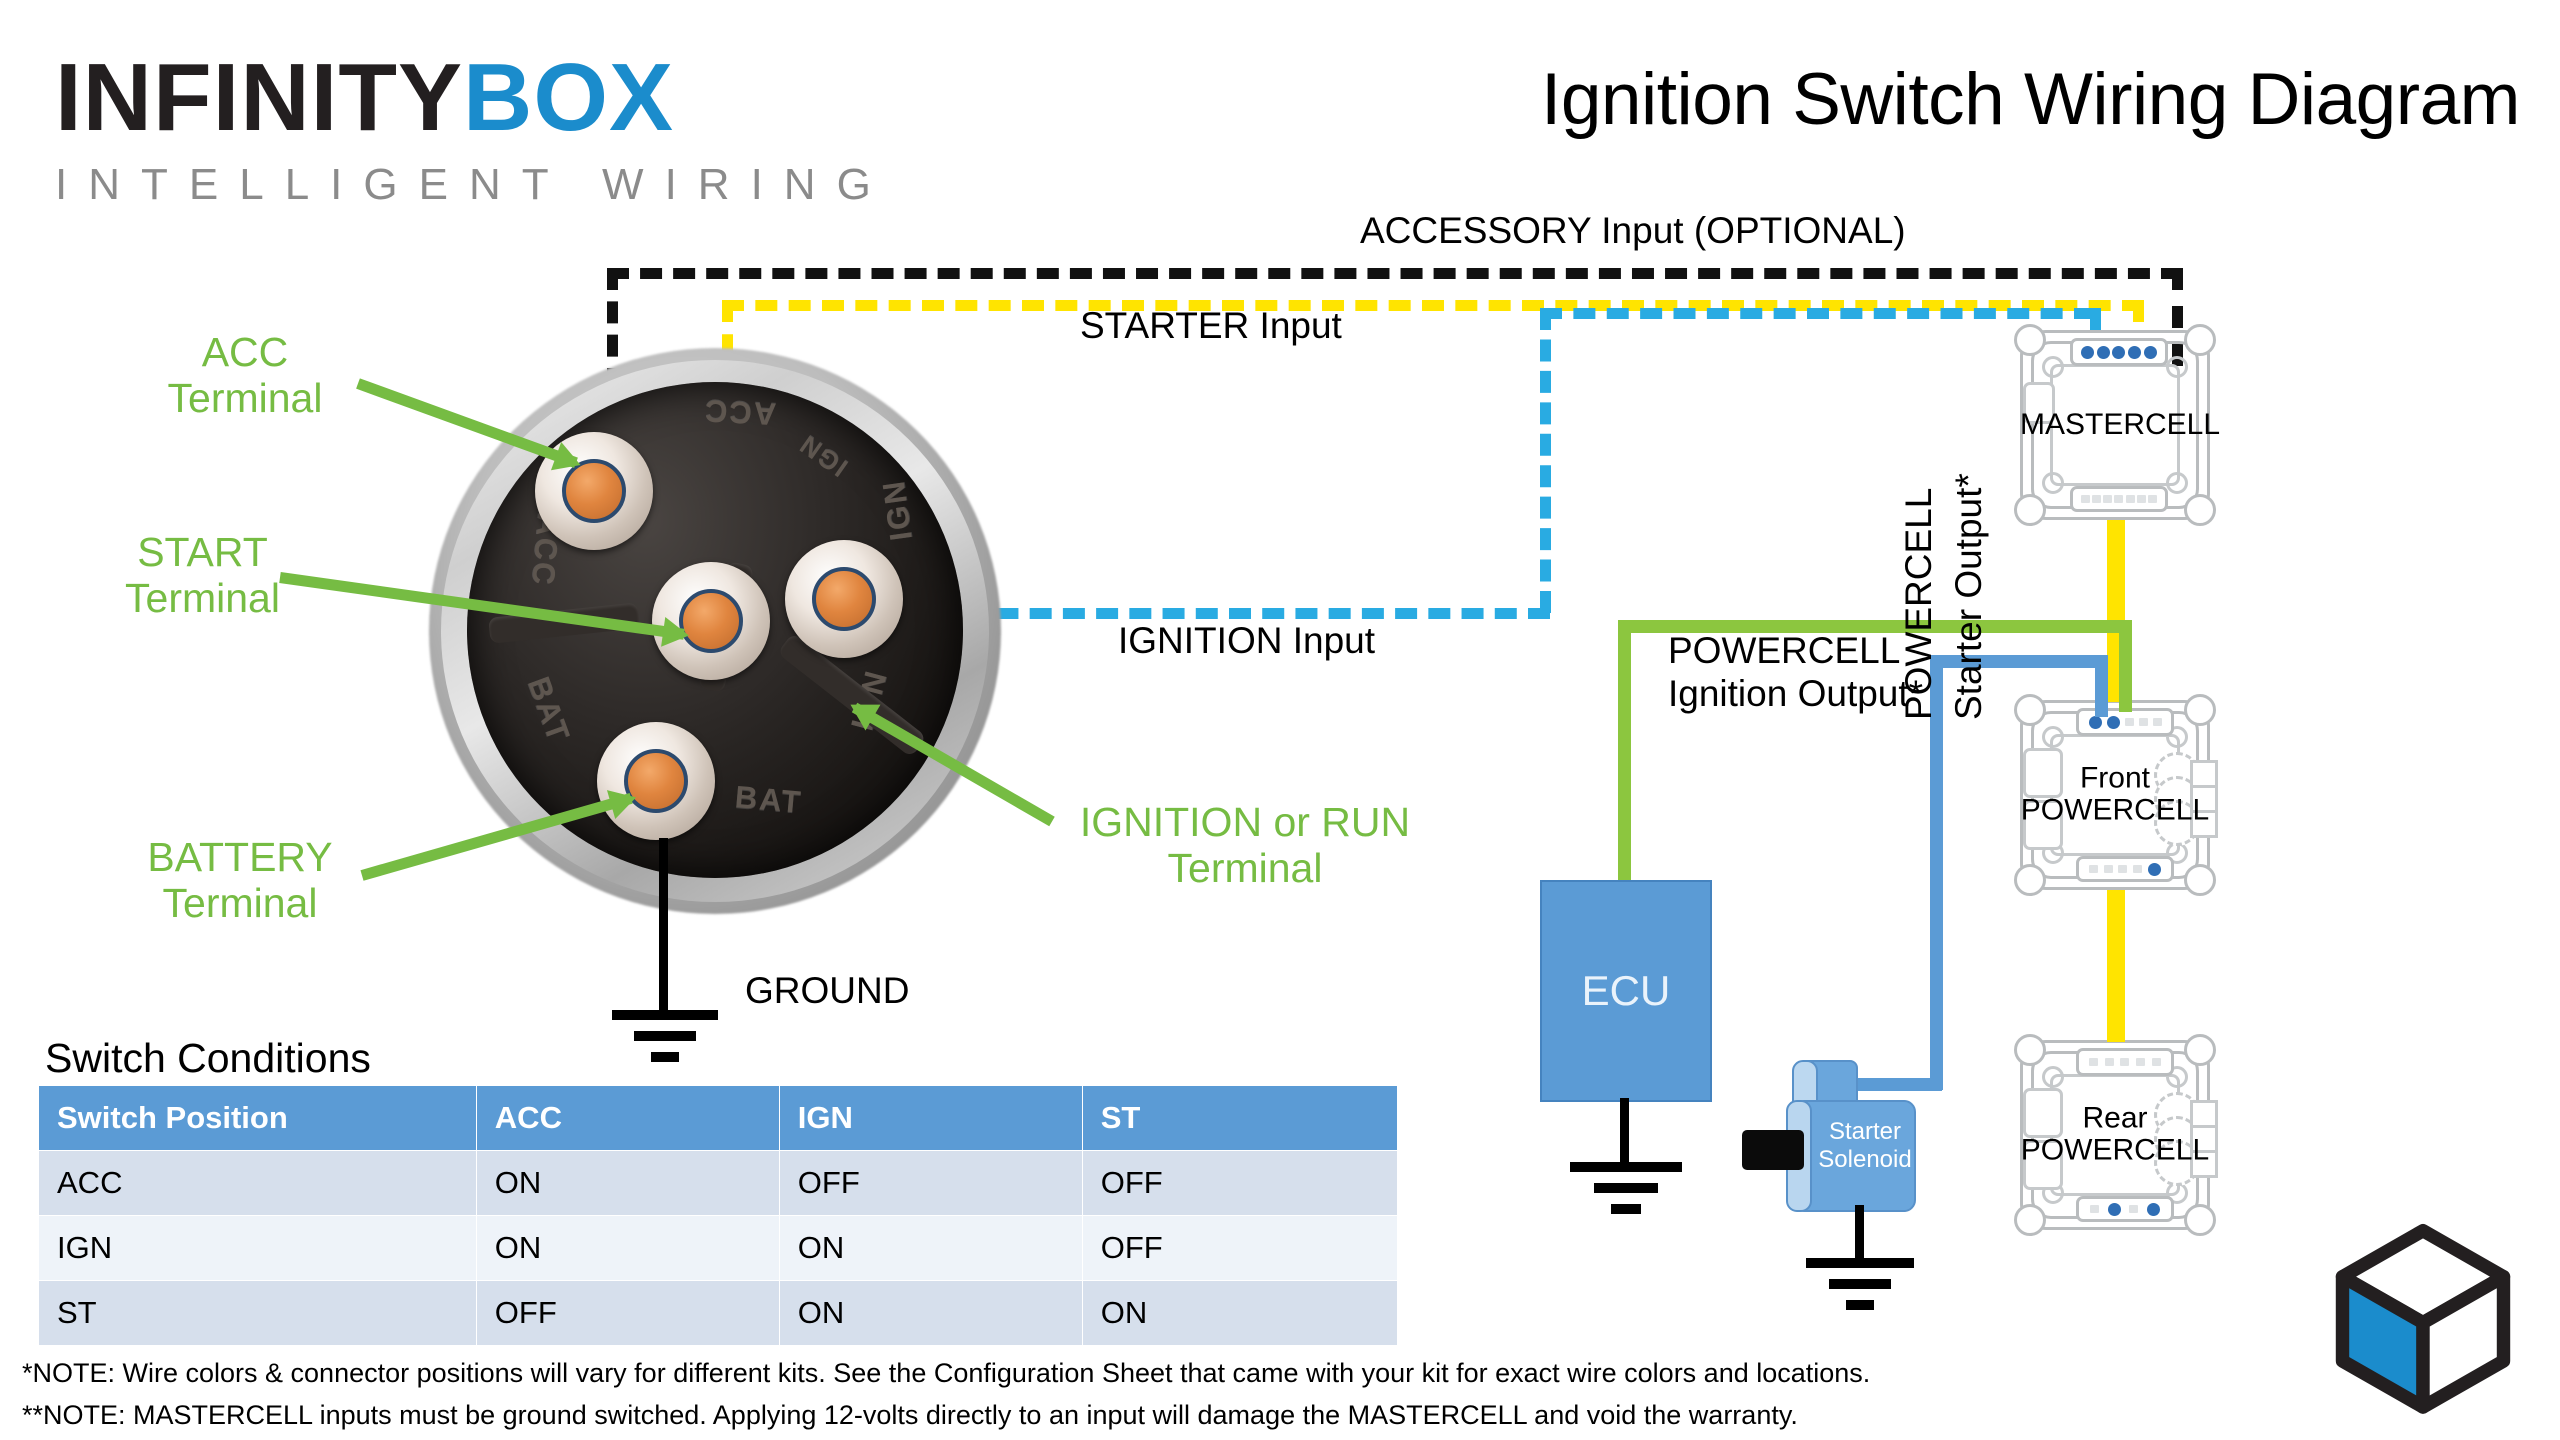 This screenshot has height=1440, width=2560. What do you see at coordinates (2019, 661) in the screenshot?
I see `starter-output-wire-top` at bounding box center [2019, 661].